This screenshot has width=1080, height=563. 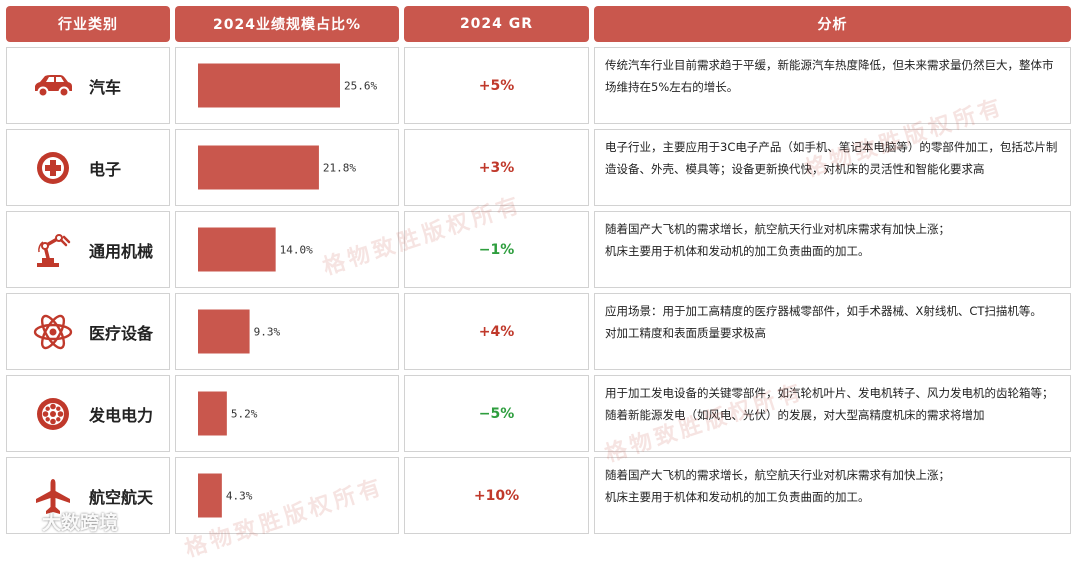 I want to click on share-bar-chart: 21.8%, so click(x=277, y=167).